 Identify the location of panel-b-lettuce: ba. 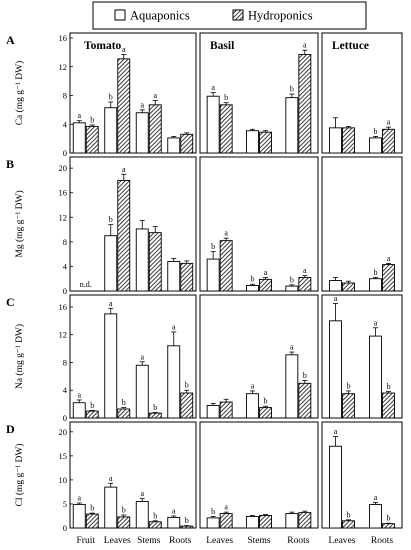
(362, 224).